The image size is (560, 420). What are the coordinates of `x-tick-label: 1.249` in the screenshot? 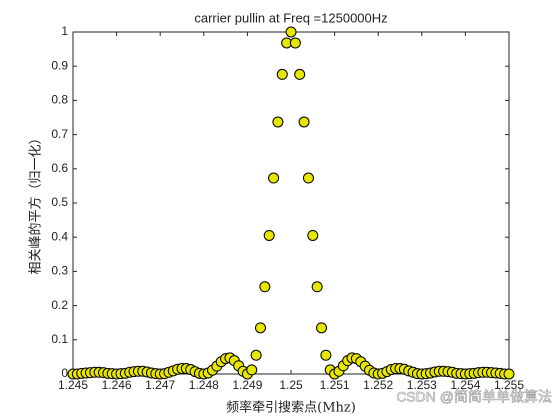 It's located at (247, 385).